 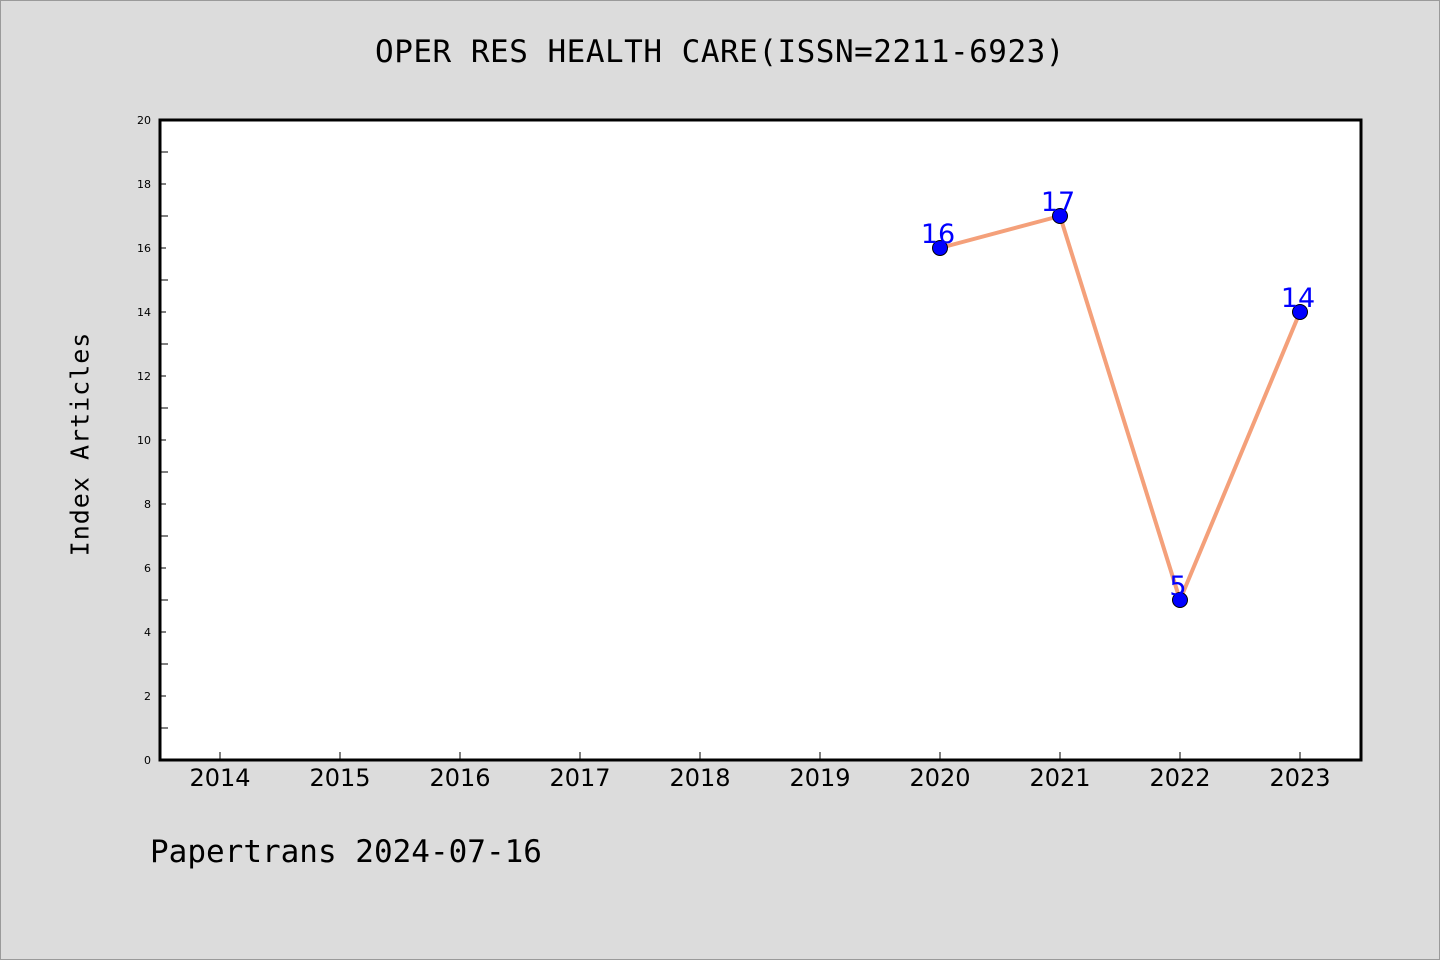 What do you see at coordinates (938, 234) in the screenshot?
I see `data-label: 16` at bounding box center [938, 234].